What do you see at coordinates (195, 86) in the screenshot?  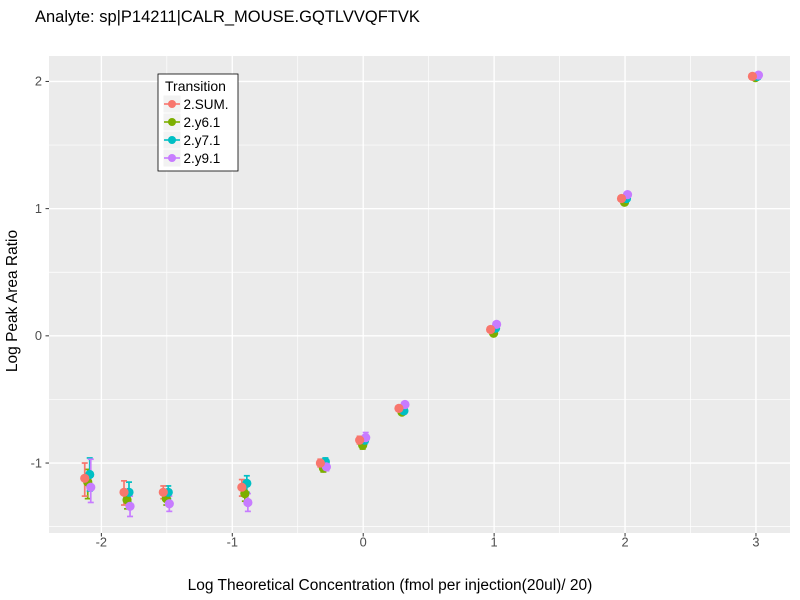 I see `legend-title: Transition` at bounding box center [195, 86].